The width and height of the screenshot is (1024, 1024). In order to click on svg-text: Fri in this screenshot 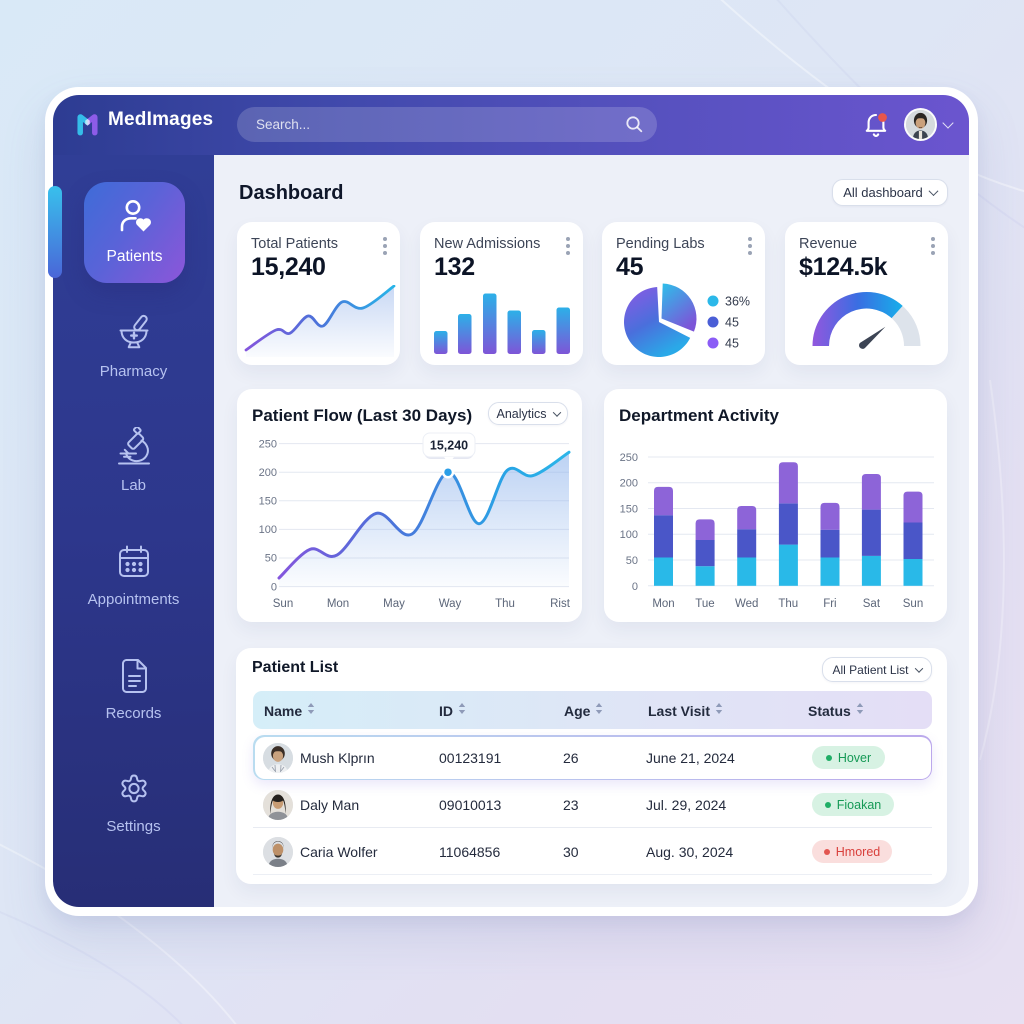, I will do `click(829, 604)`.